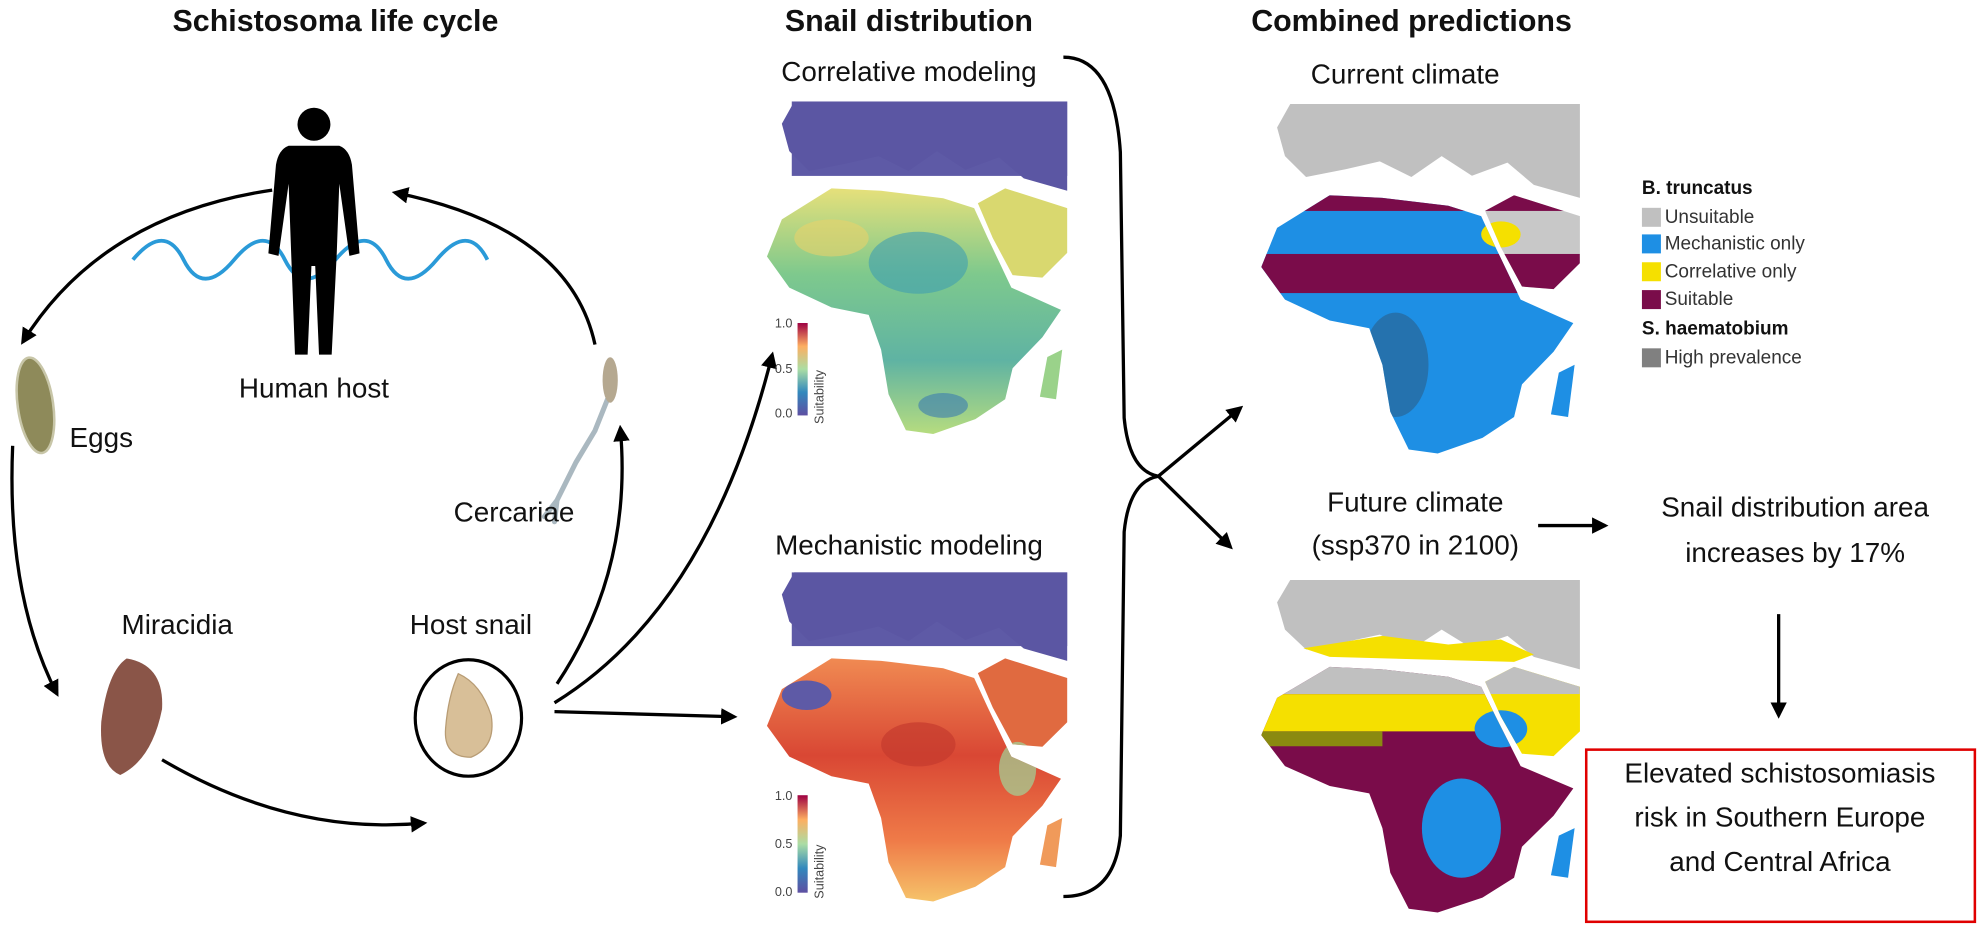  Describe the element at coordinates (1415, 501) in the screenshot. I see `panel-label: Future climate` at that location.